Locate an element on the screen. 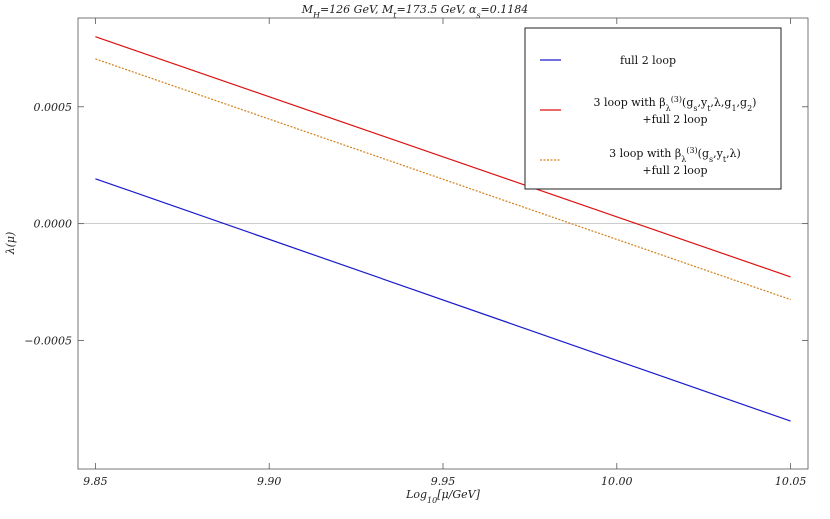 The height and width of the screenshot is (519, 830). xlabel-rest: [μ/GeV] is located at coordinates (458, 494).